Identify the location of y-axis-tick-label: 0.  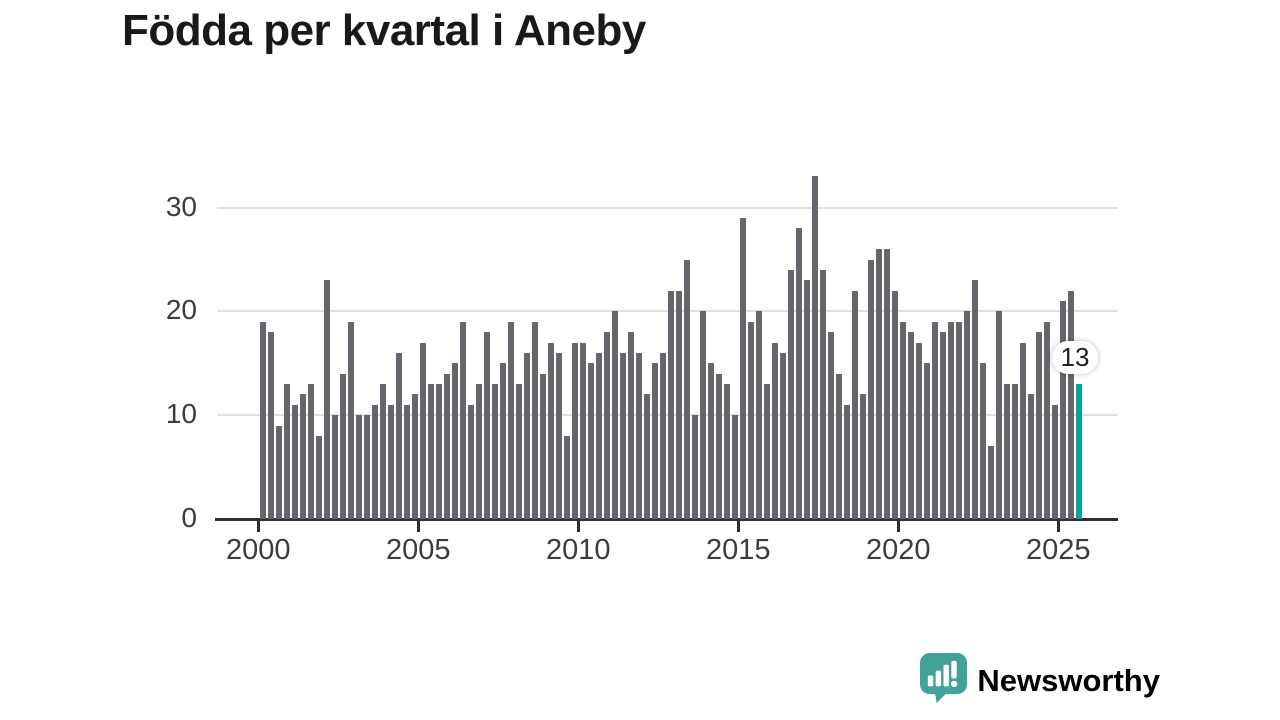
(189, 517).